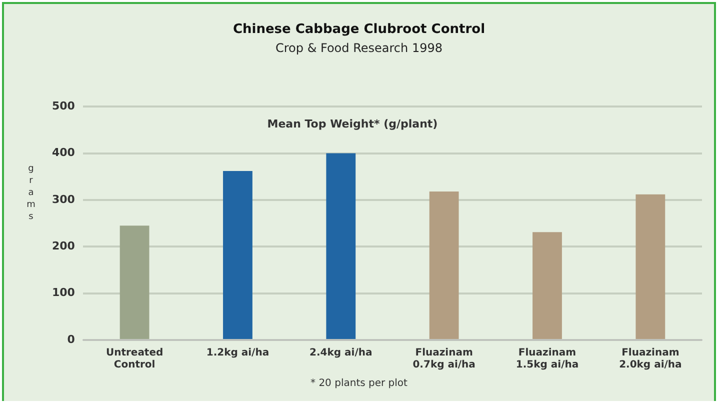  Describe the element at coordinates (341, 353) in the screenshot. I see `x-tick-label: 2.4kg ai/ha` at that location.